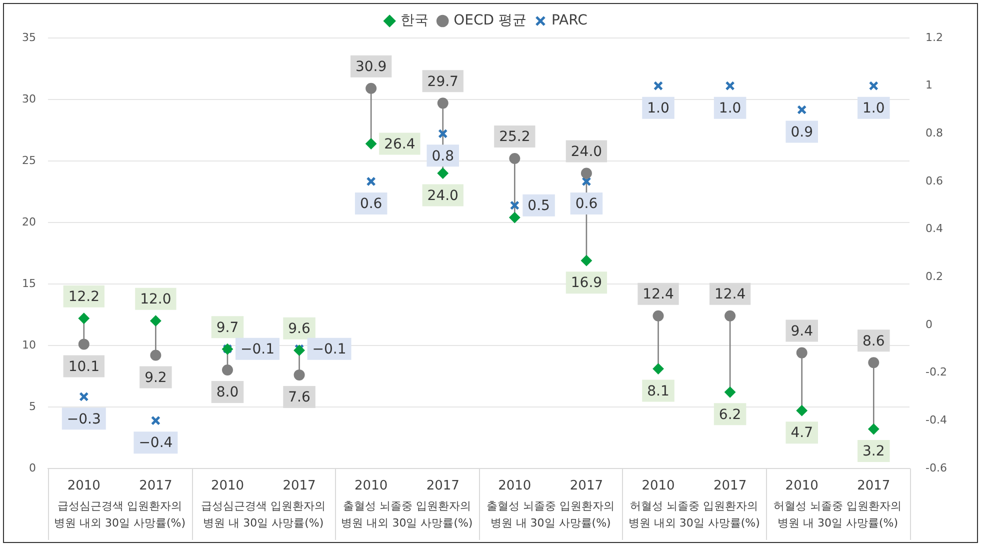 The height and width of the screenshot is (546, 983). What do you see at coordinates (490, 20) in the screenshot?
I see `legend-label: OECD 평균` at bounding box center [490, 20].